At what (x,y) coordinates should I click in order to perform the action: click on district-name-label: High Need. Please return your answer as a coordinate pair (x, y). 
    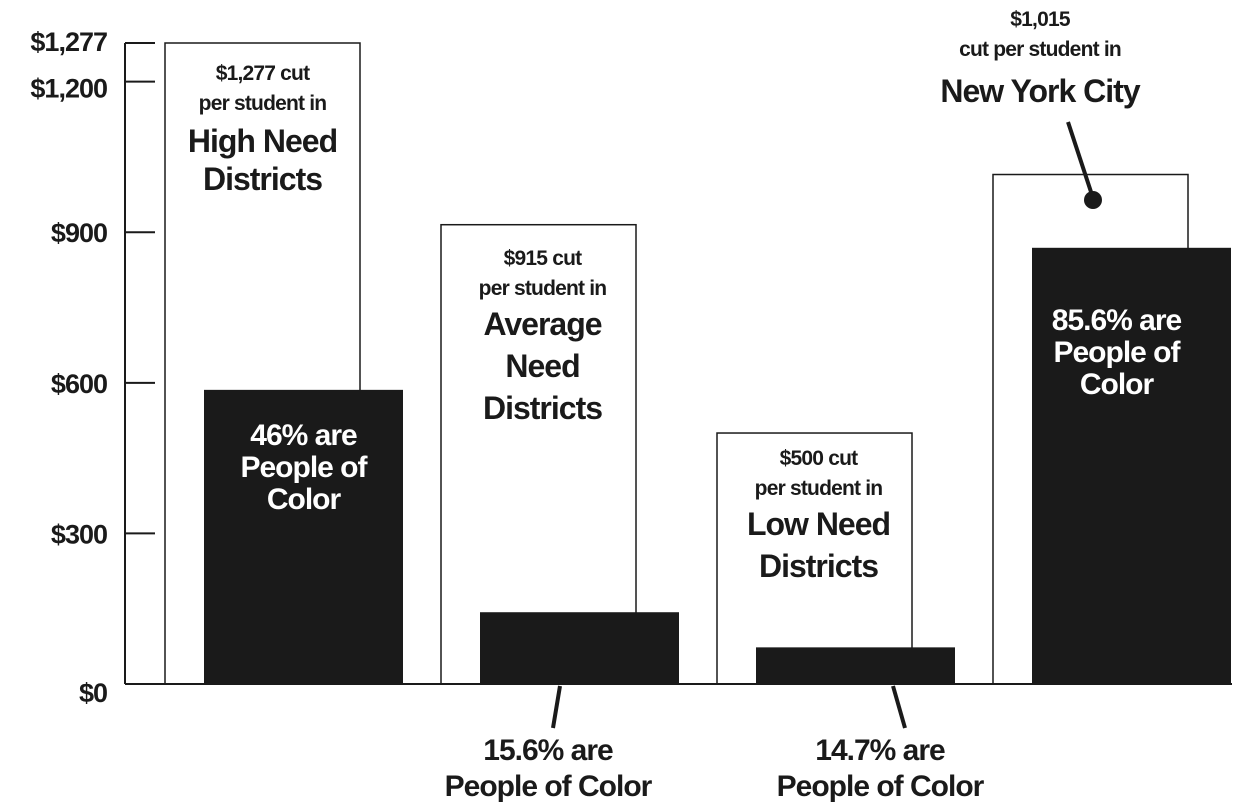
    Looking at the image, I should click on (262, 141).